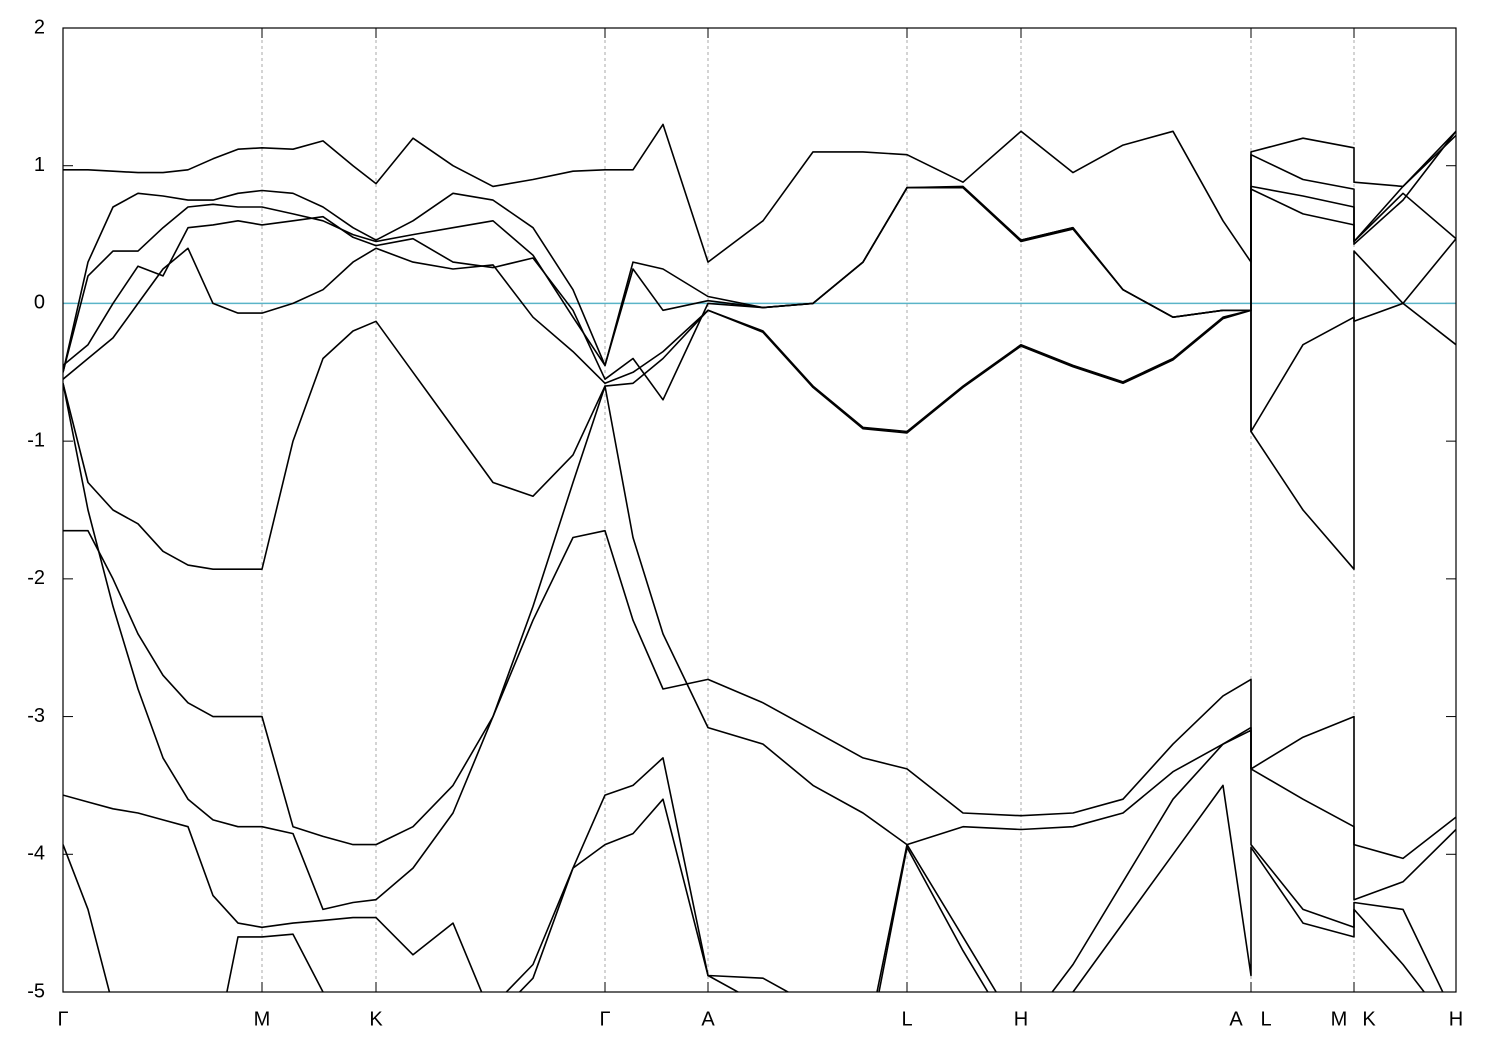 The image size is (1500, 1050). Describe the element at coordinates (36, 716) in the screenshot. I see `y-tick-label: -3` at that location.